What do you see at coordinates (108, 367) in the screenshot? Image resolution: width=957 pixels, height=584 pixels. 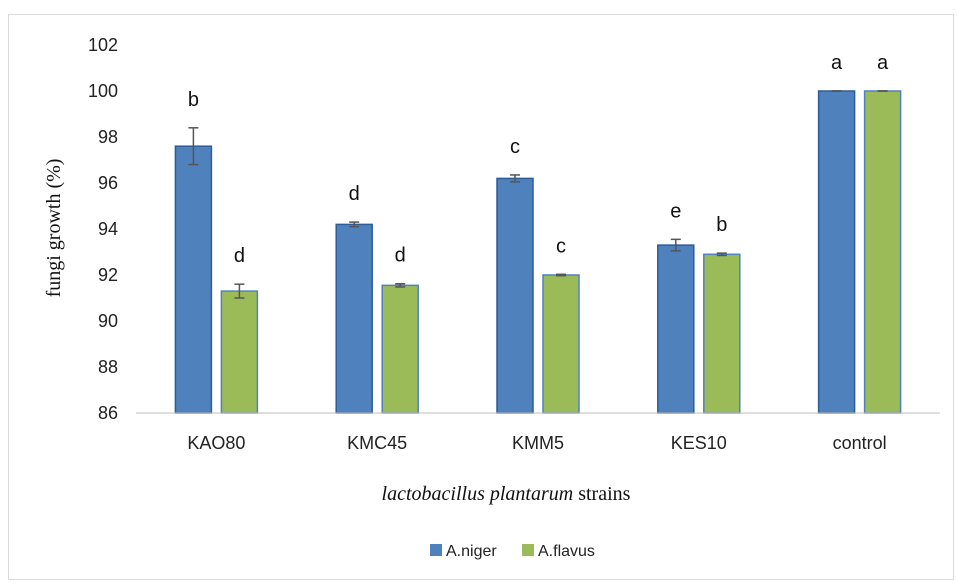 I see `y-tick-label: 88` at bounding box center [108, 367].